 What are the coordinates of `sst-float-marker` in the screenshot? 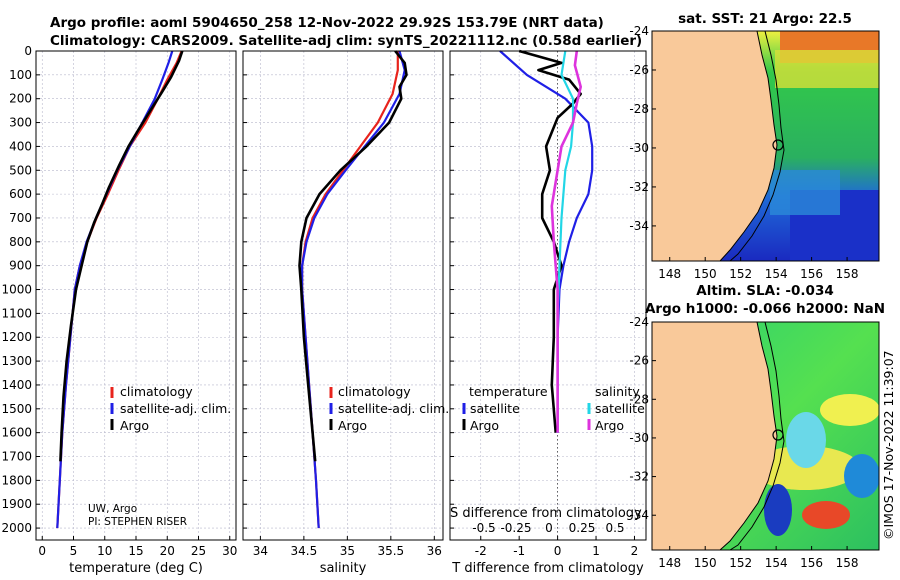 It's located at (778, 145).